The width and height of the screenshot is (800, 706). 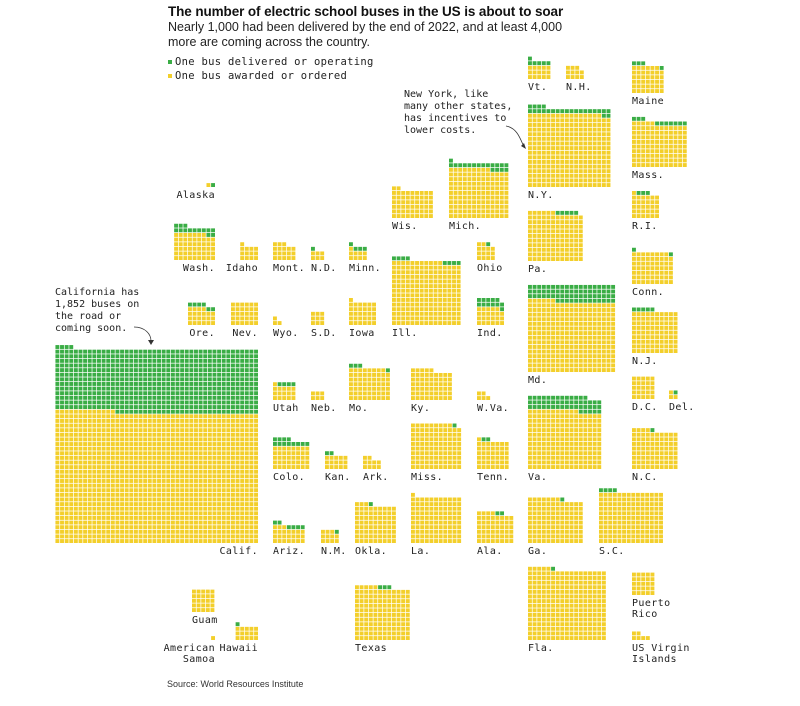 I want to click on legend-swatch-ordered, so click(x=170, y=76).